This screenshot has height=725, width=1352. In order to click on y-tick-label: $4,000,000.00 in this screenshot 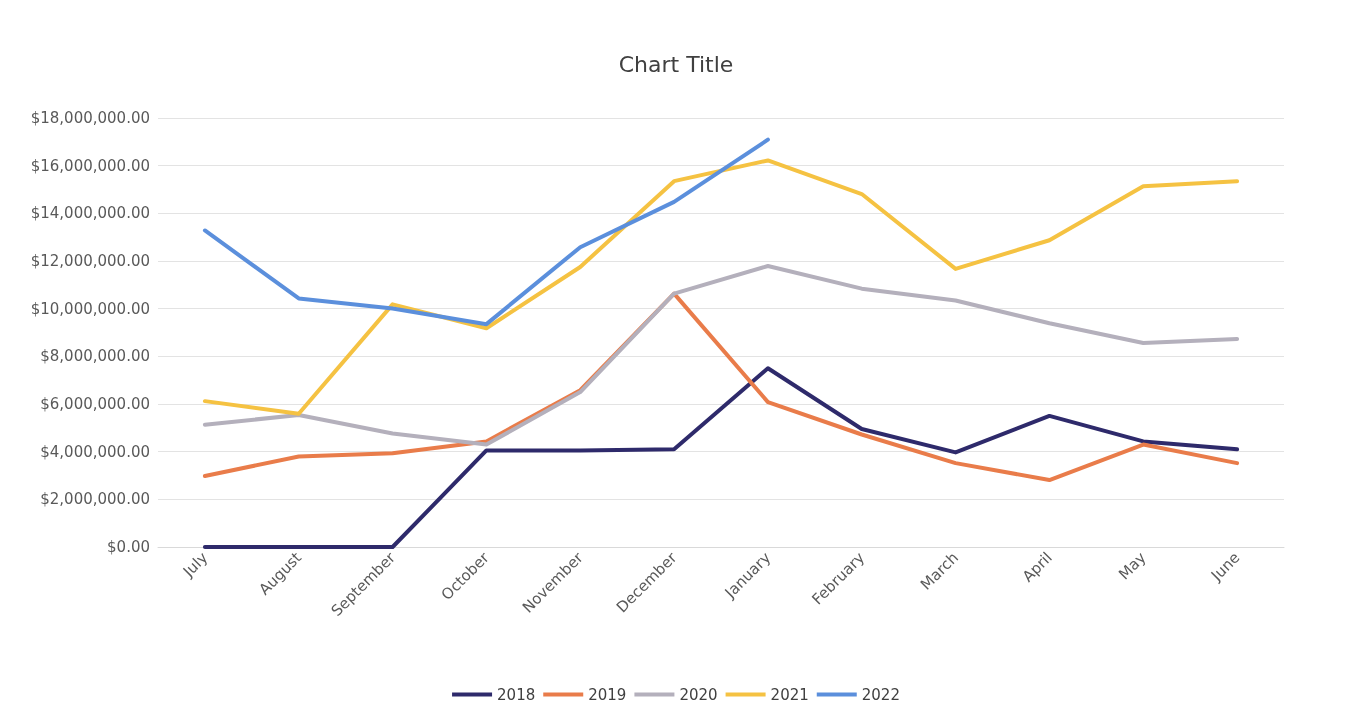, I will do `click(95, 451)`.